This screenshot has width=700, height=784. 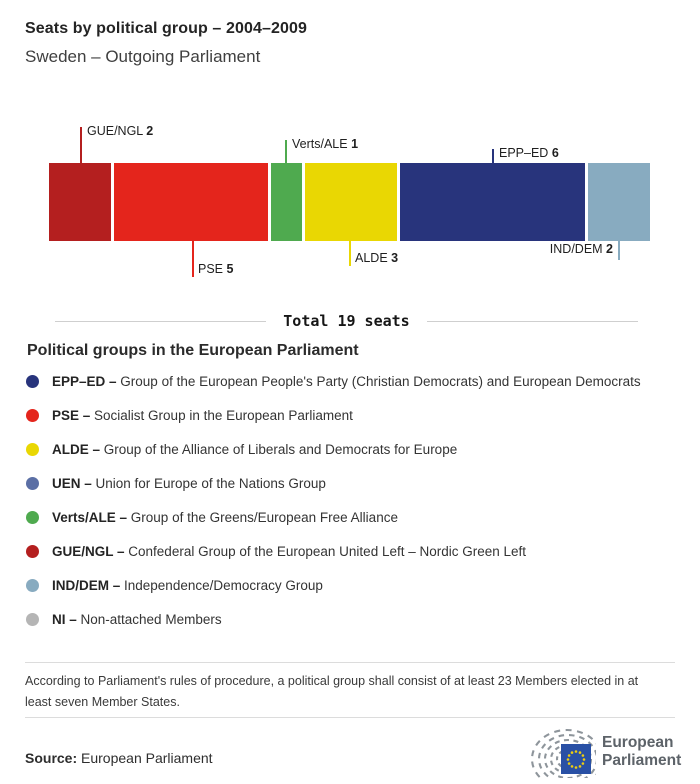 What do you see at coordinates (350, 662) in the screenshot?
I see `footnote-divider-top` at bounding box center [350, 662].